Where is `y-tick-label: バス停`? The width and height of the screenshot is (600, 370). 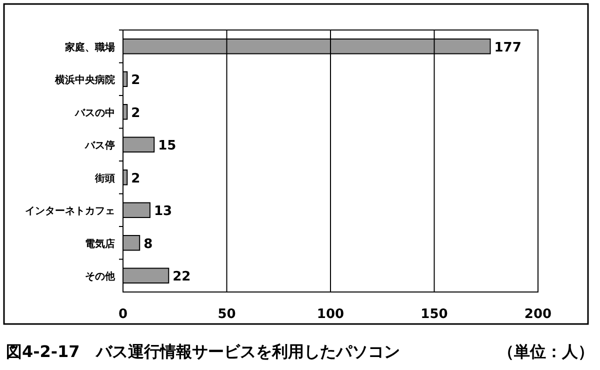 y-tick-label: バス停 is located at coordinates (99, 146).